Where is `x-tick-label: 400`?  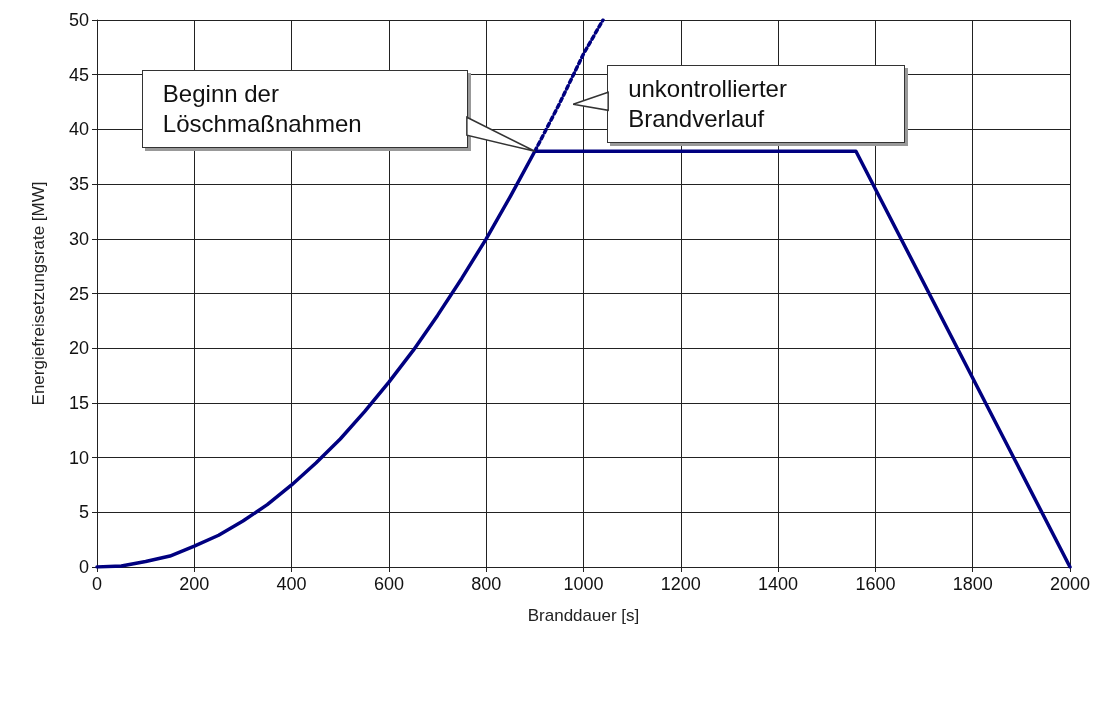
x-tick-label: 400 is located at coordinates (291, 584).